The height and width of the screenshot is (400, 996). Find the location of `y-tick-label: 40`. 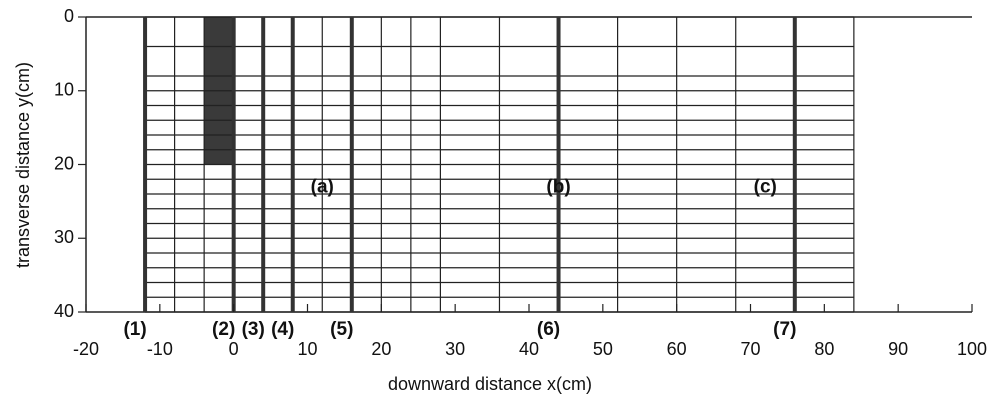

y-tick-label: 40 is located at coordinates (64, 311).